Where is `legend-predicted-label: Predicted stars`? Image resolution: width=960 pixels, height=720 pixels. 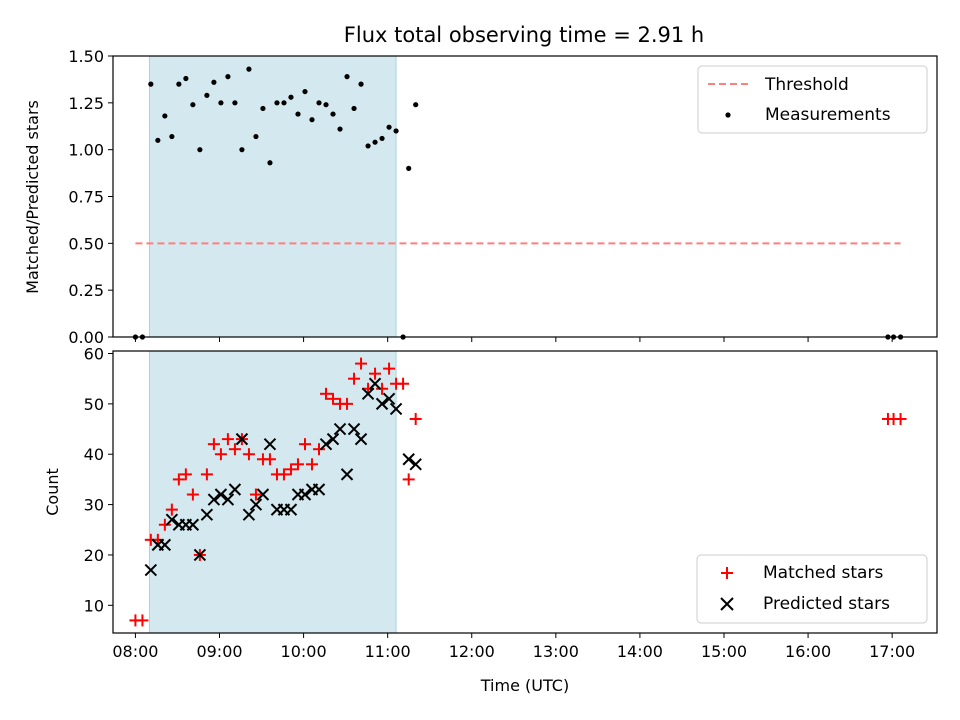 legend-predicted-label: Predicted stars is located at coordinates (826, 604).